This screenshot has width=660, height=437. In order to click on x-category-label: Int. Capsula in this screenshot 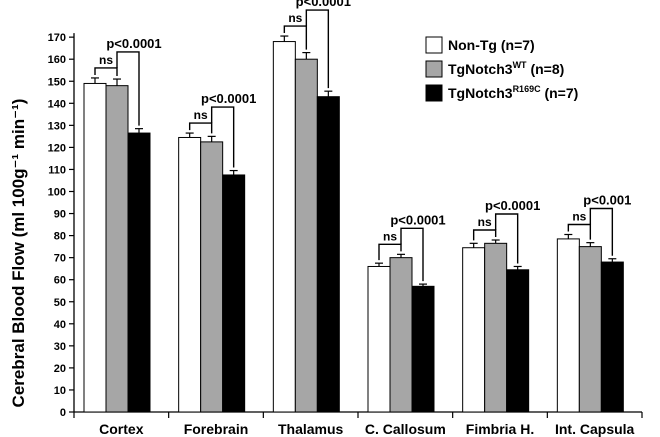, I will do `click(595, 429)`.